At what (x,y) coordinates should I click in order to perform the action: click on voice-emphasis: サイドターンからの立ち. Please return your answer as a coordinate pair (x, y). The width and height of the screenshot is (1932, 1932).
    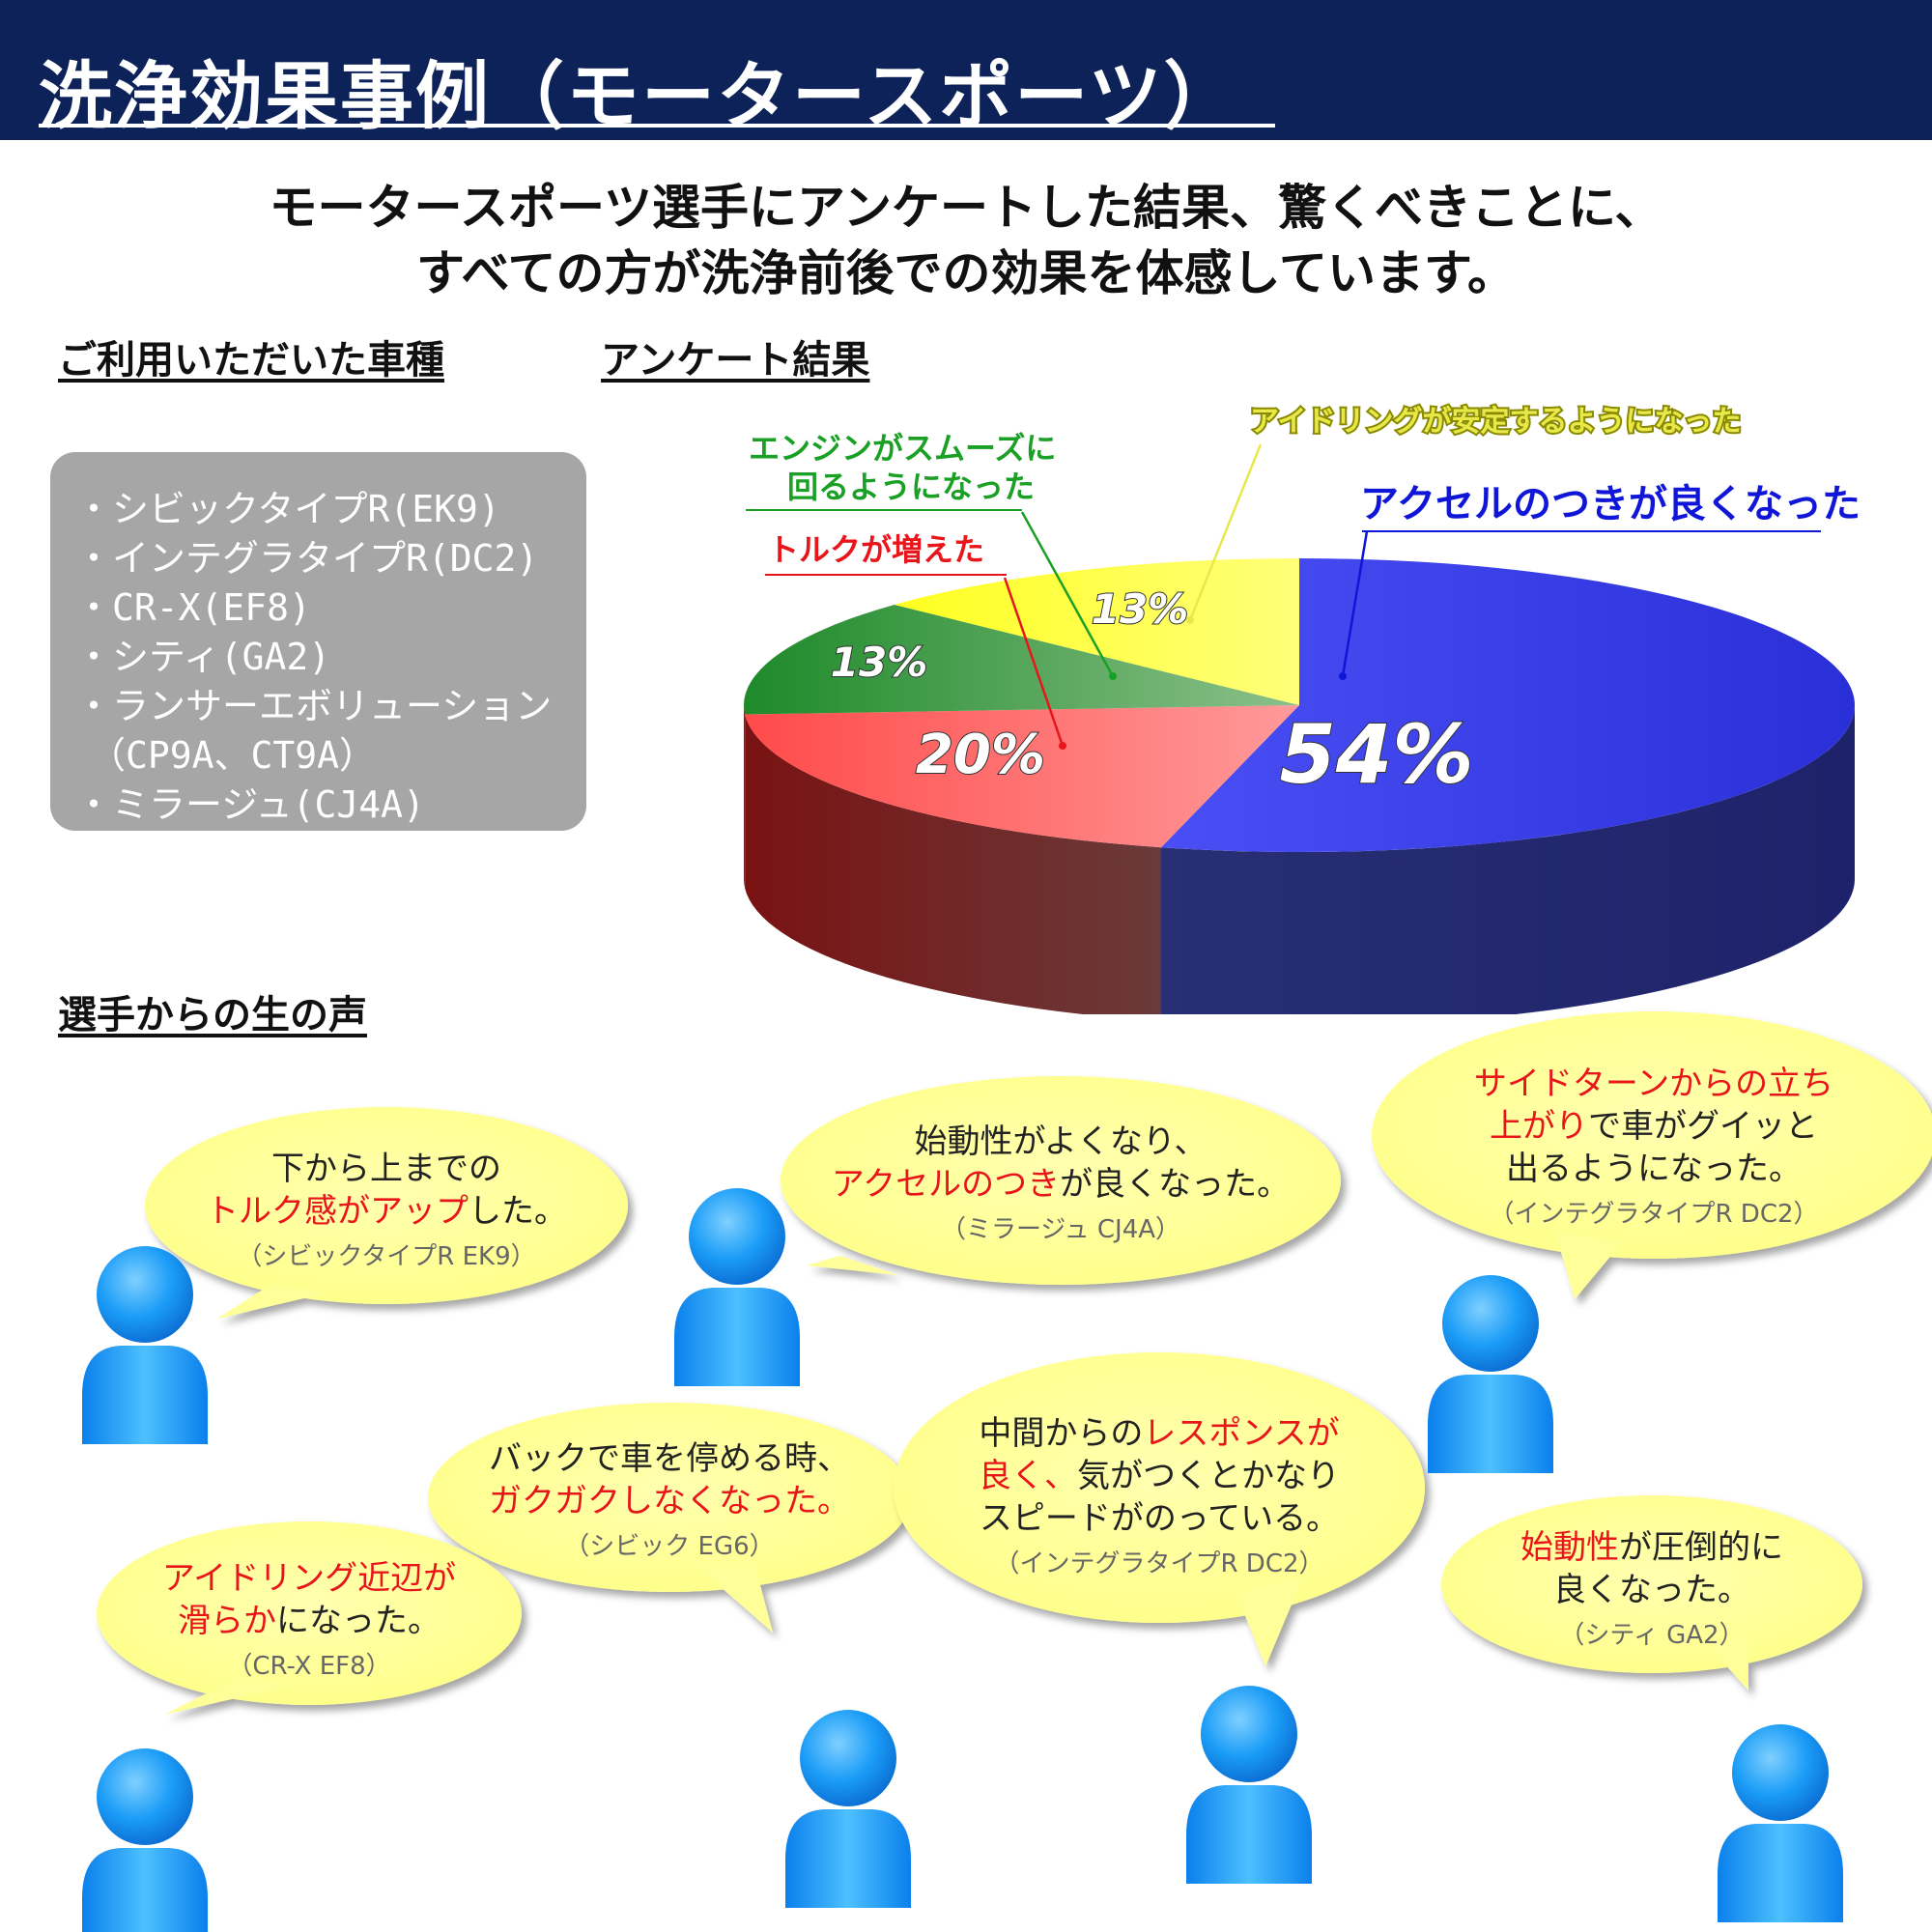
    Looking at the image, I should click on (1653, 1084).